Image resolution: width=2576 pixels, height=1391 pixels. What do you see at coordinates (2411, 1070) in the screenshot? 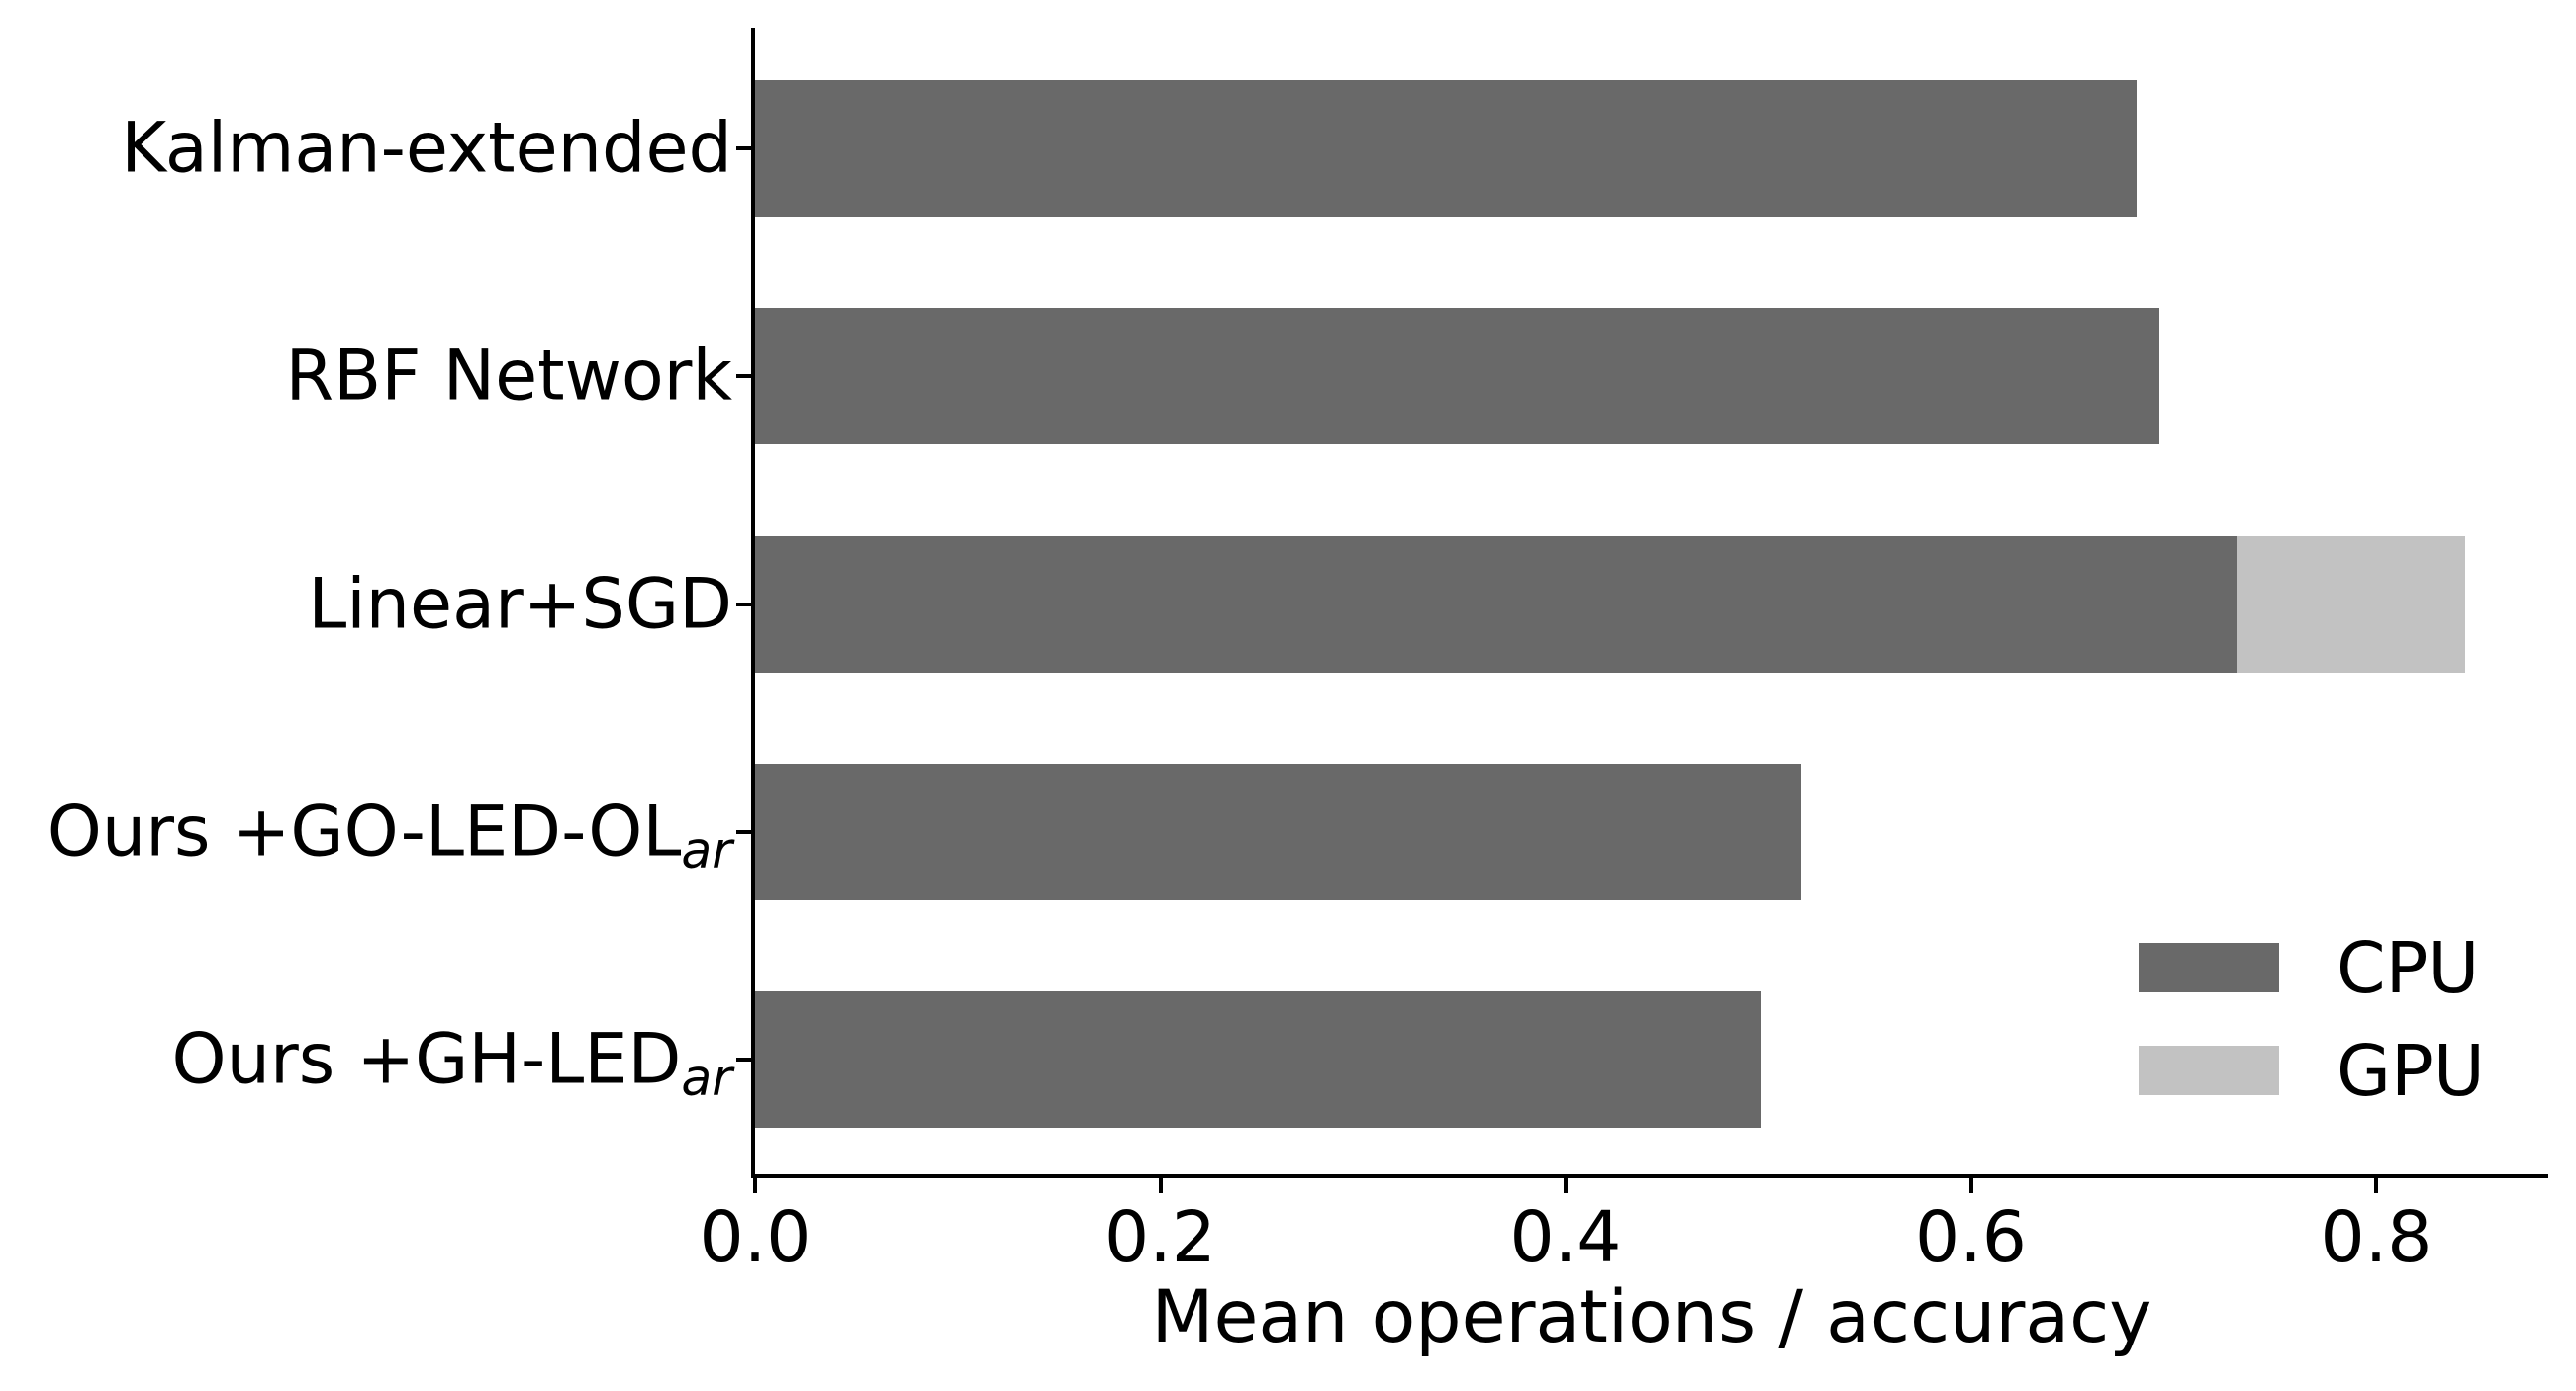
I see `legend-label-gpu: GPU` at bounding box center [2411, 1070].